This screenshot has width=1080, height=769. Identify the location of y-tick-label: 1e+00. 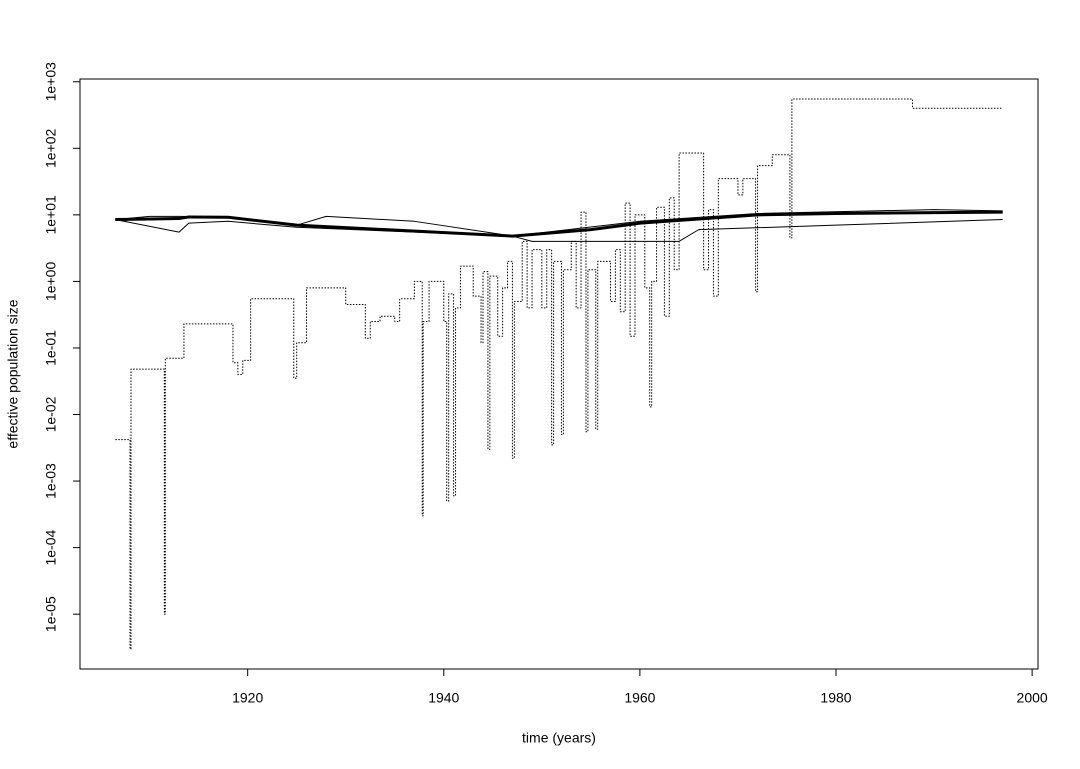
(51, 282).